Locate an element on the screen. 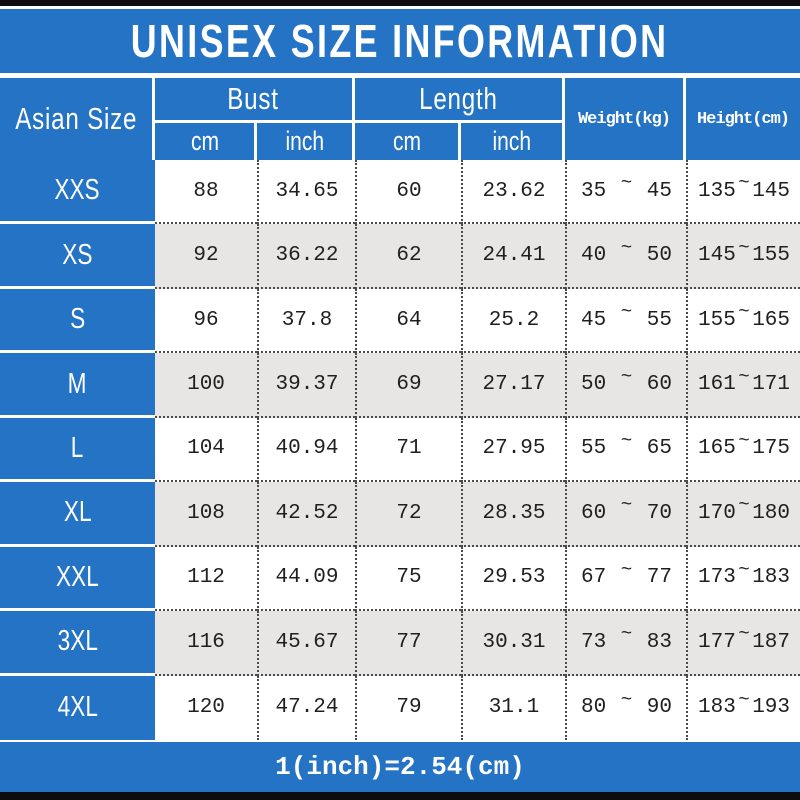 The height and width of the screenshot is (800, 800). bust-cm-cell: 92 is located at coordinates (206, 256).